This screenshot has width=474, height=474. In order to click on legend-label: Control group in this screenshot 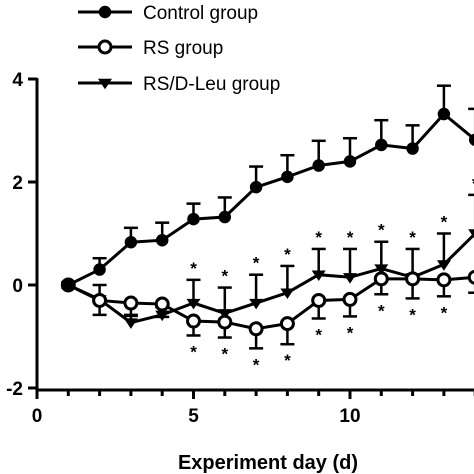, I will do `click(200, 13)`.